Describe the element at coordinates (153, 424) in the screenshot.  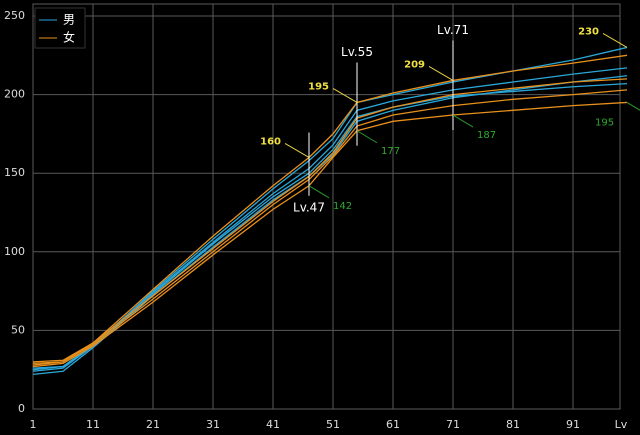
I see `x-tick-label: 21` at that location.